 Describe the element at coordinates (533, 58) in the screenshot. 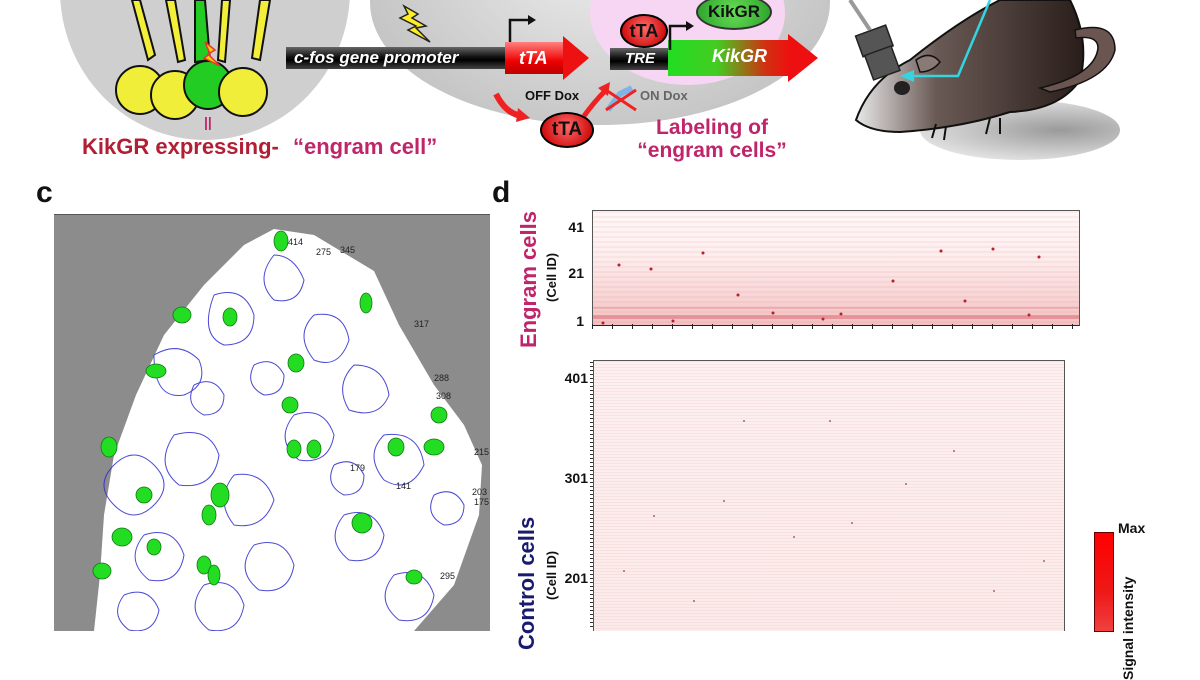

I see `tta-gene-label: tTA` at that location.